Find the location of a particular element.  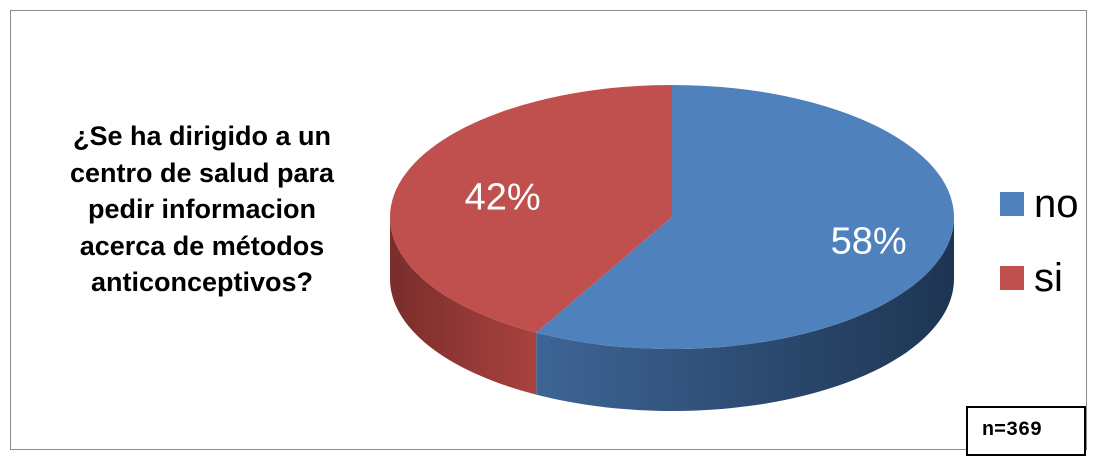

chart-title-line-2: centro de salud para is located at coordinates (202, 172).